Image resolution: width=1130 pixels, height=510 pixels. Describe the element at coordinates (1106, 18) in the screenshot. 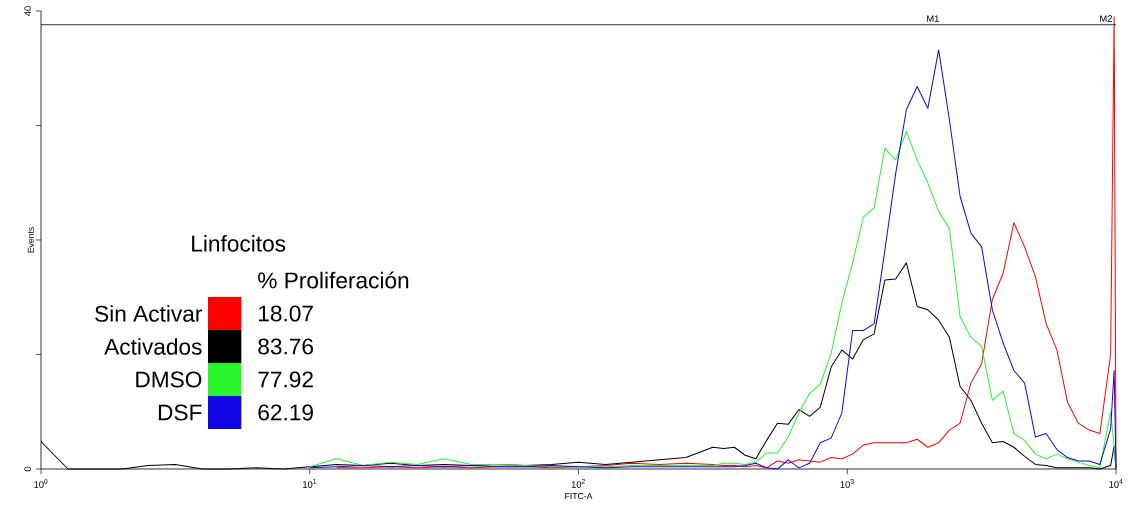

I see `annotation: M2` at that location.